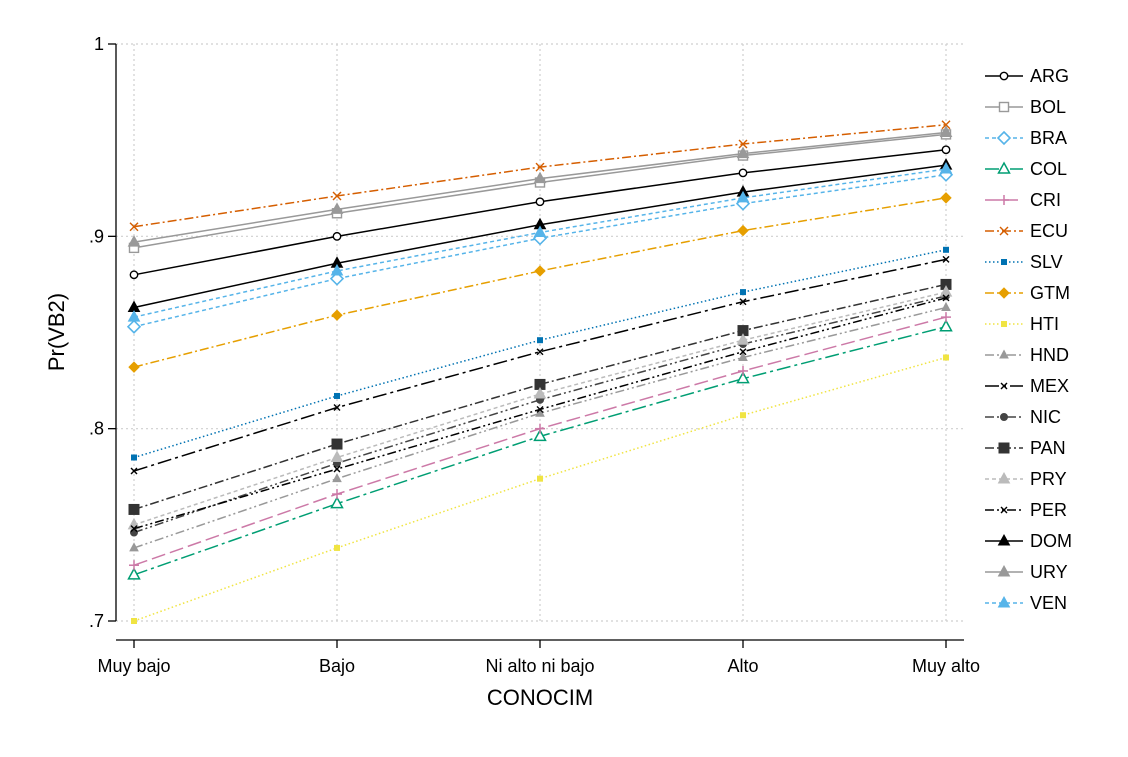 This screenshot has width=1128, height=757. I want to click on legend-entry-ury: URY, so click(1026, 572).